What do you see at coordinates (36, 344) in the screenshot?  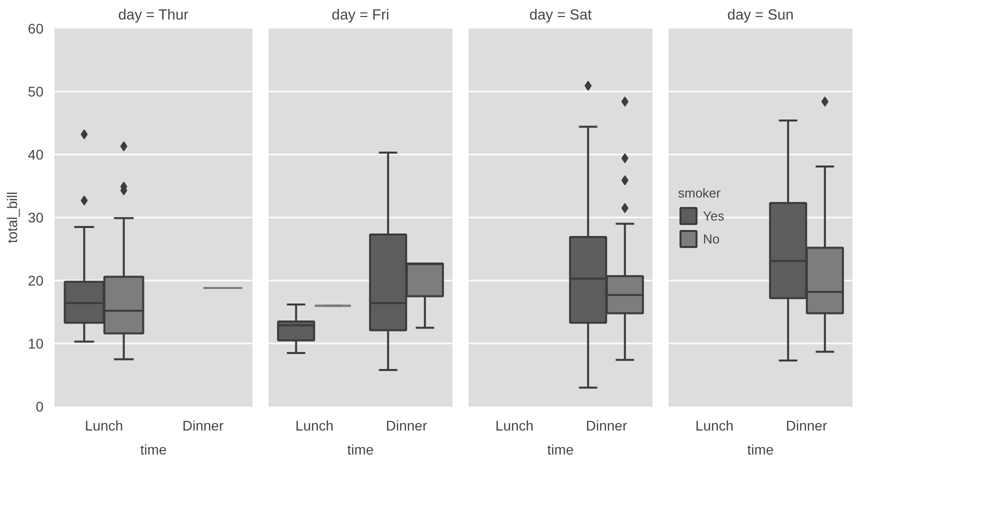 I see `y-tick-label: 10` at bounding box center [36, 344].